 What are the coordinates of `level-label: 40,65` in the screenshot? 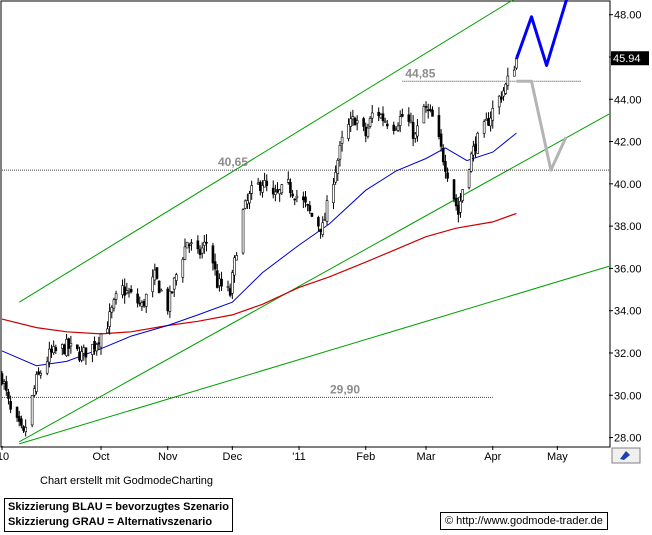 It's located at (233, 162).